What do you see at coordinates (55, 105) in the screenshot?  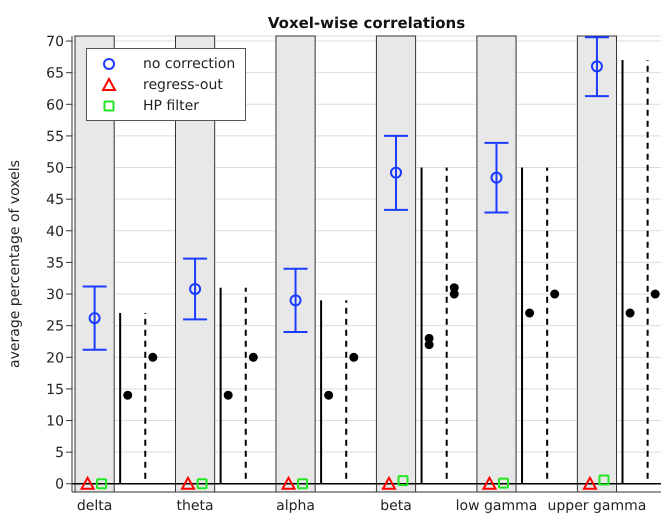 I see `y-tick-label: 60` at bounding box center [55, 105].